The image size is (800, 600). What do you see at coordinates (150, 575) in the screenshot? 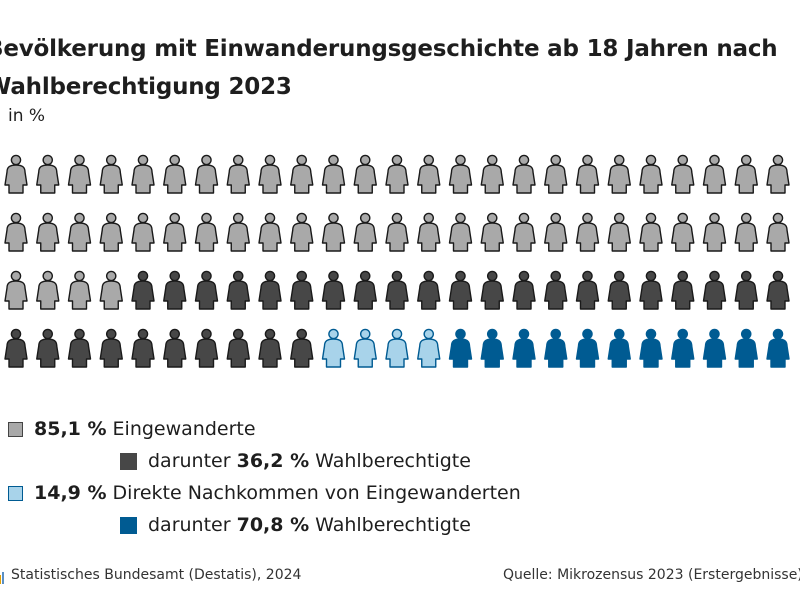
I see `footer-publisher: Statistisches Bundesamt (Destatis), 2024` at bounding box center [150, 575].